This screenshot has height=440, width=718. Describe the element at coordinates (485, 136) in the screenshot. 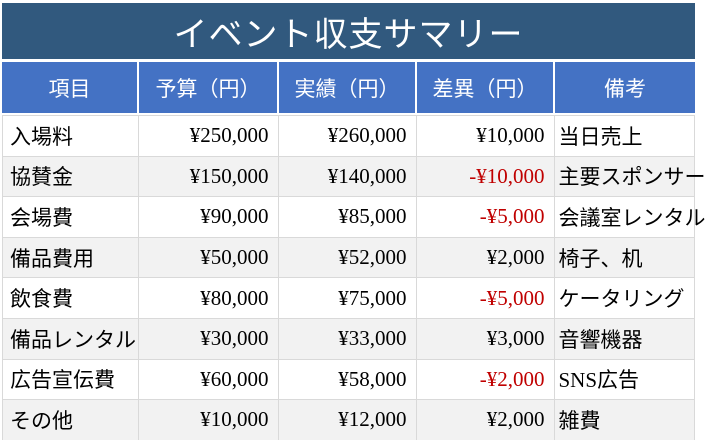

I see `diff-cell: ¥10,000` at that location.